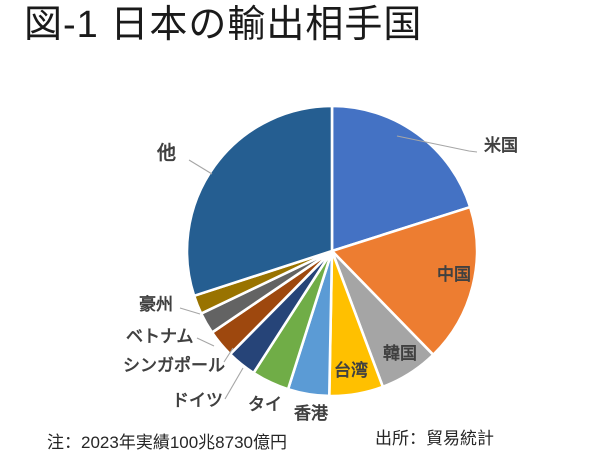 The image size is (600, 460). I want to click on leader-line-others, so click(200, 167).